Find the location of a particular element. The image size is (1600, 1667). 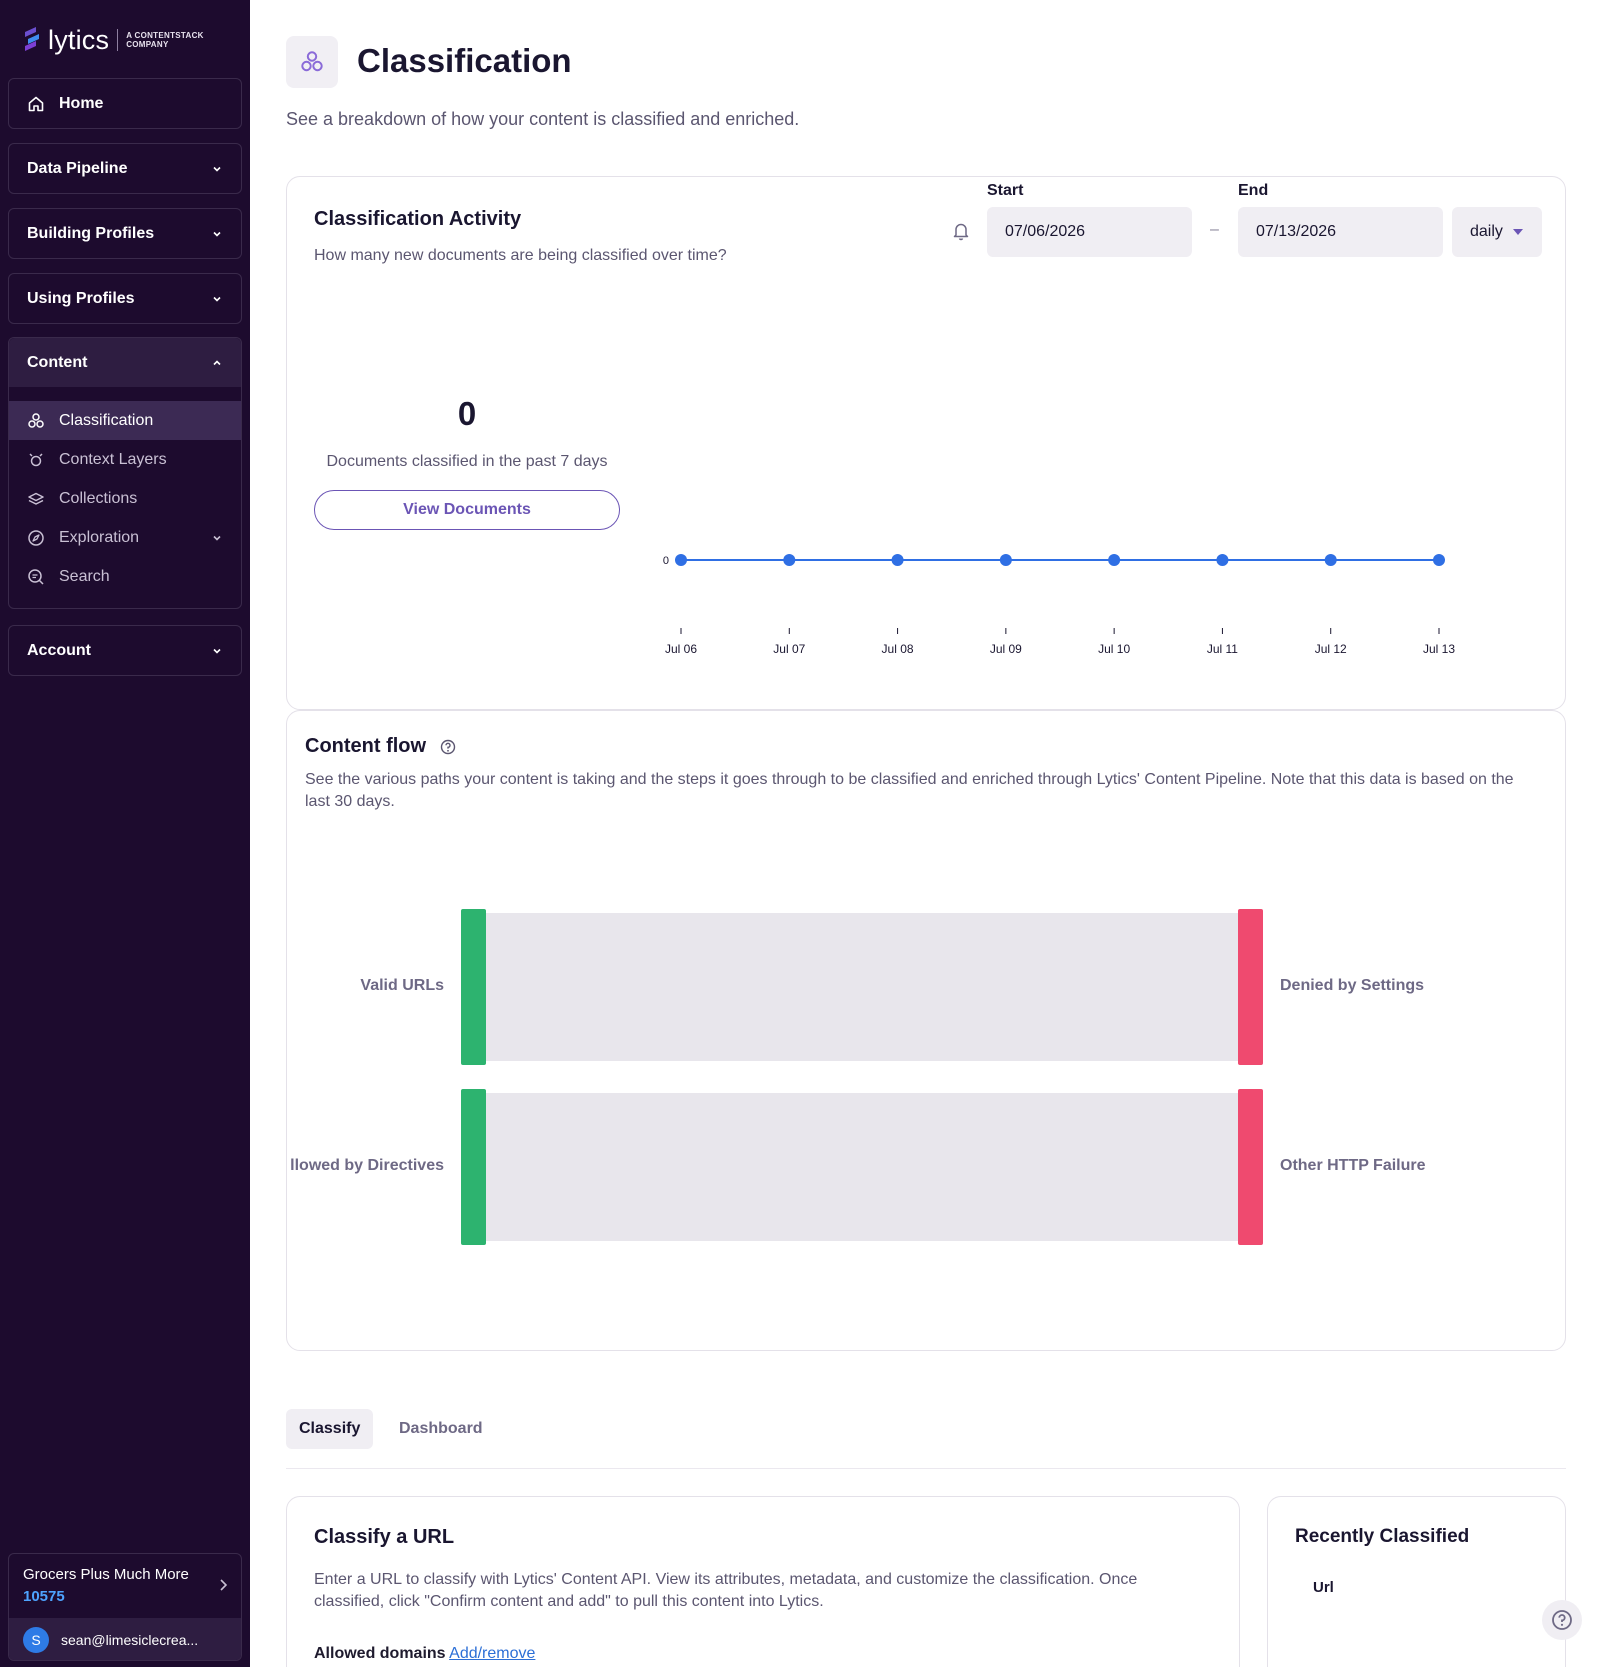

nav-data-pipeline: Data Pipeline is located at coordinates (125, 168).